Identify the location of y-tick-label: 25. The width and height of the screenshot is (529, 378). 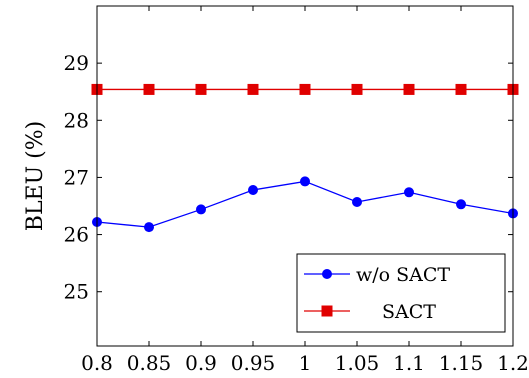
(76, 292).